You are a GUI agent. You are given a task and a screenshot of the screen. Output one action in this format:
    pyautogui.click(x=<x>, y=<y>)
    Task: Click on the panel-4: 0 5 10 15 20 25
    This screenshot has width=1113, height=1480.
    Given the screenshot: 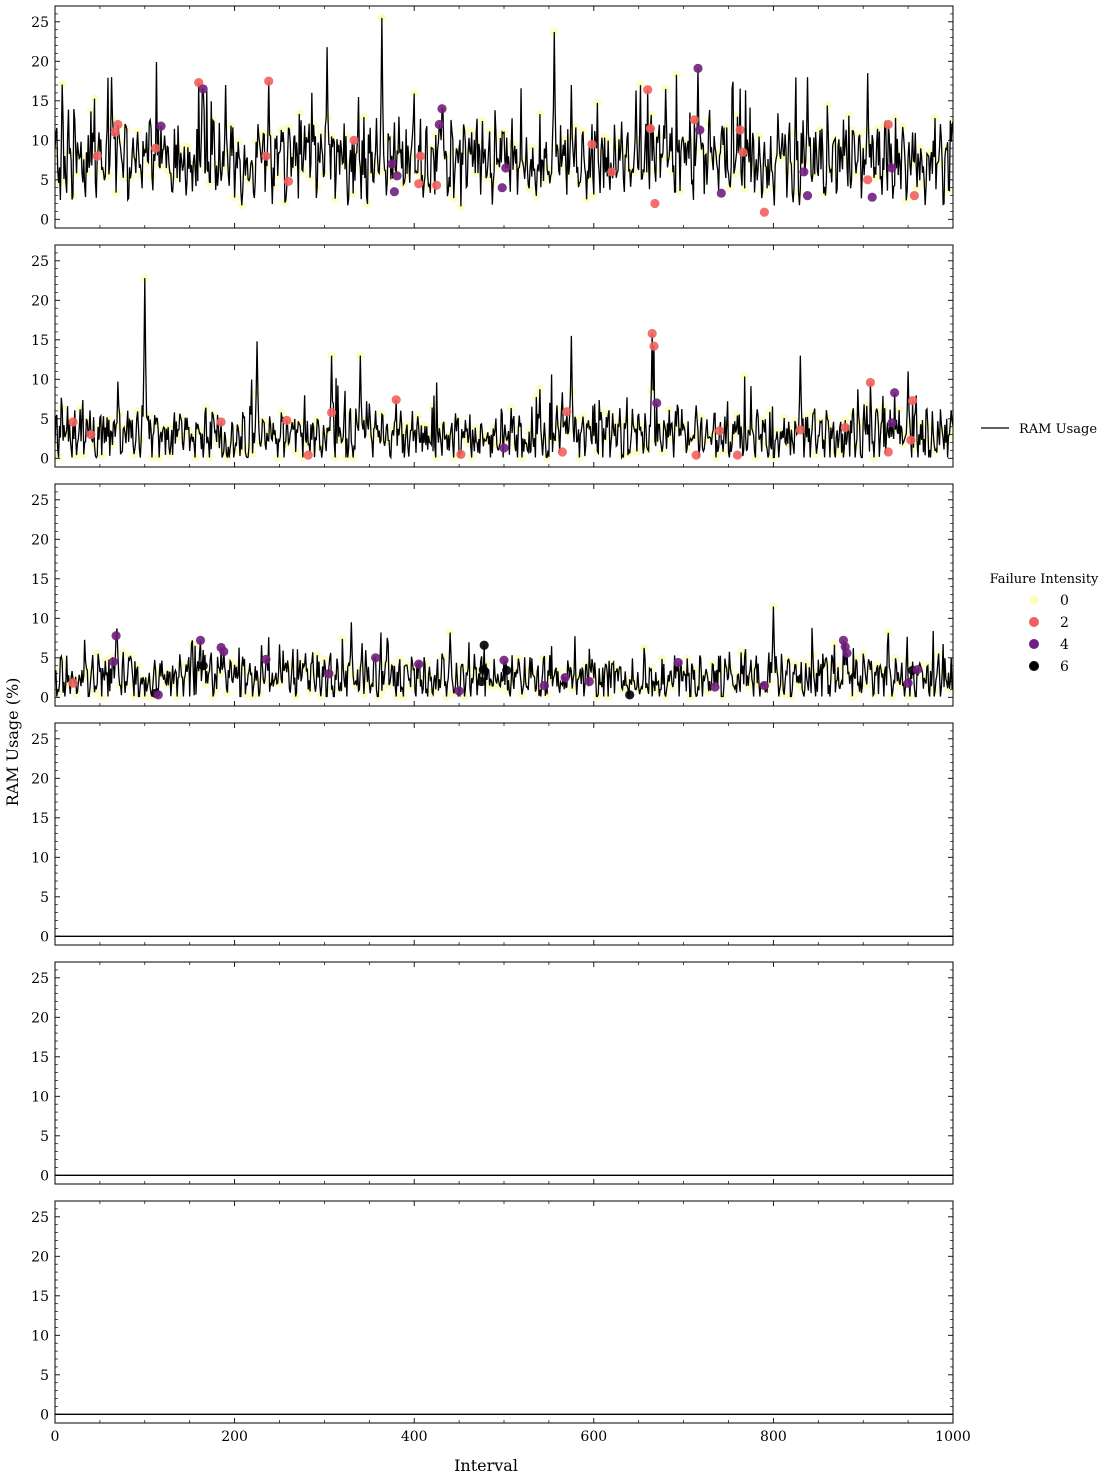 What is the action you would take?
    pyautogui.click(x=492, y=834)
    